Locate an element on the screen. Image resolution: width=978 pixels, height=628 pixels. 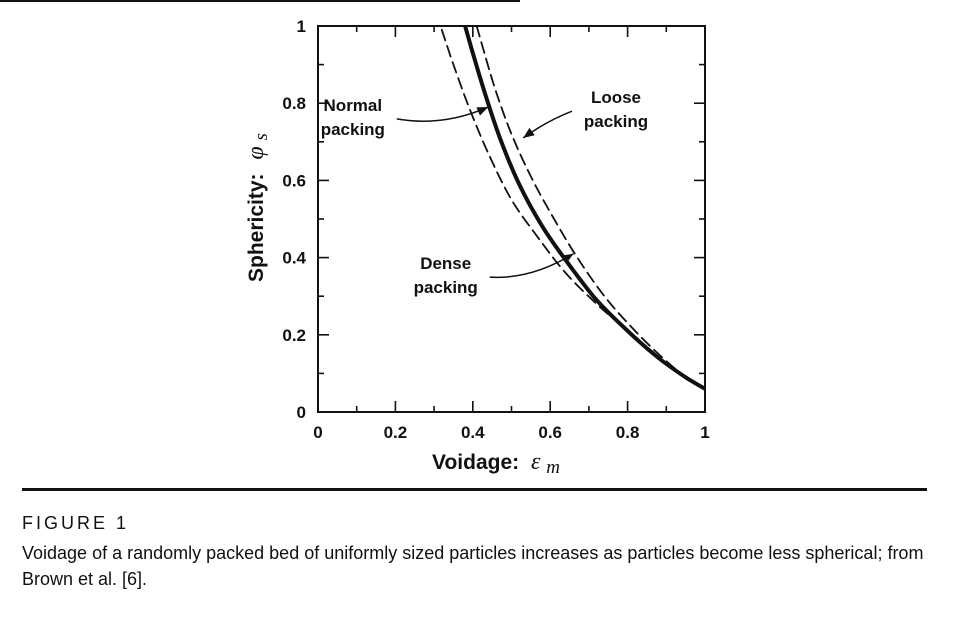
loose-packing-curve is located at coordinates (590, 208).